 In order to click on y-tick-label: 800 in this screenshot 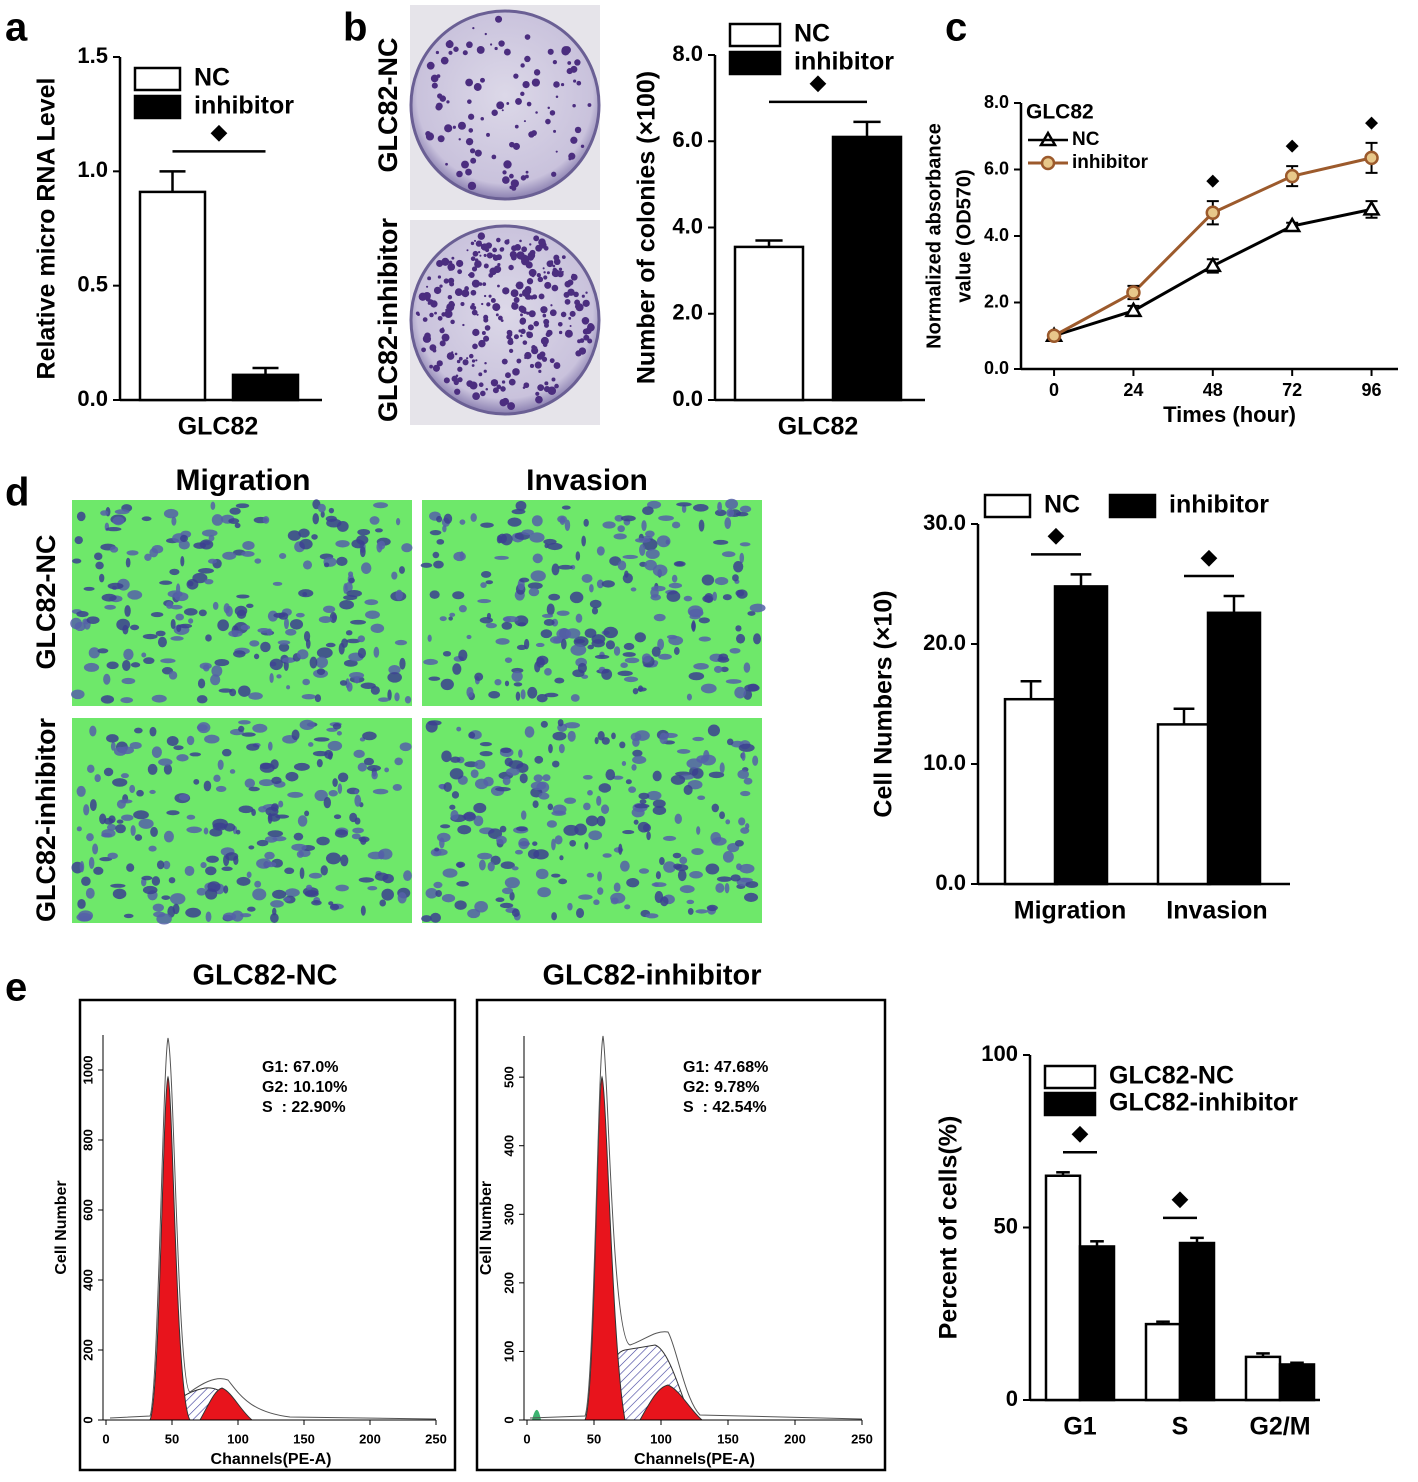, I will do `click(87, 1140)`.